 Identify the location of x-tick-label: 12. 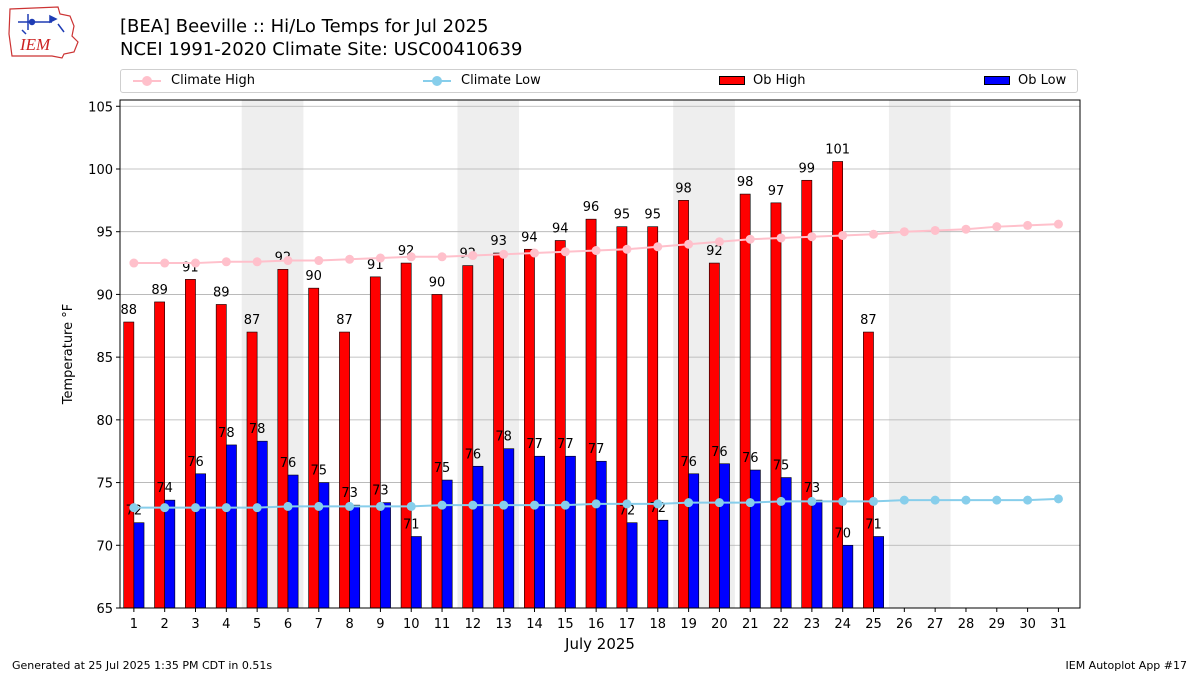
(473, 624).